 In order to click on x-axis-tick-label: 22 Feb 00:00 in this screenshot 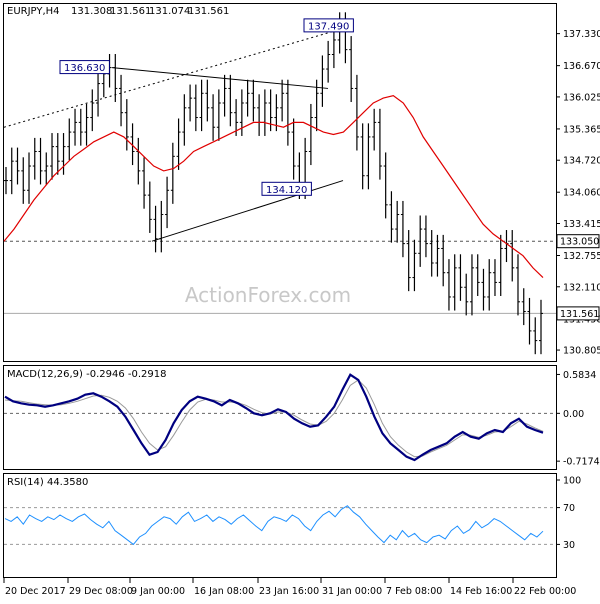, I will do `click(545, 591)`.